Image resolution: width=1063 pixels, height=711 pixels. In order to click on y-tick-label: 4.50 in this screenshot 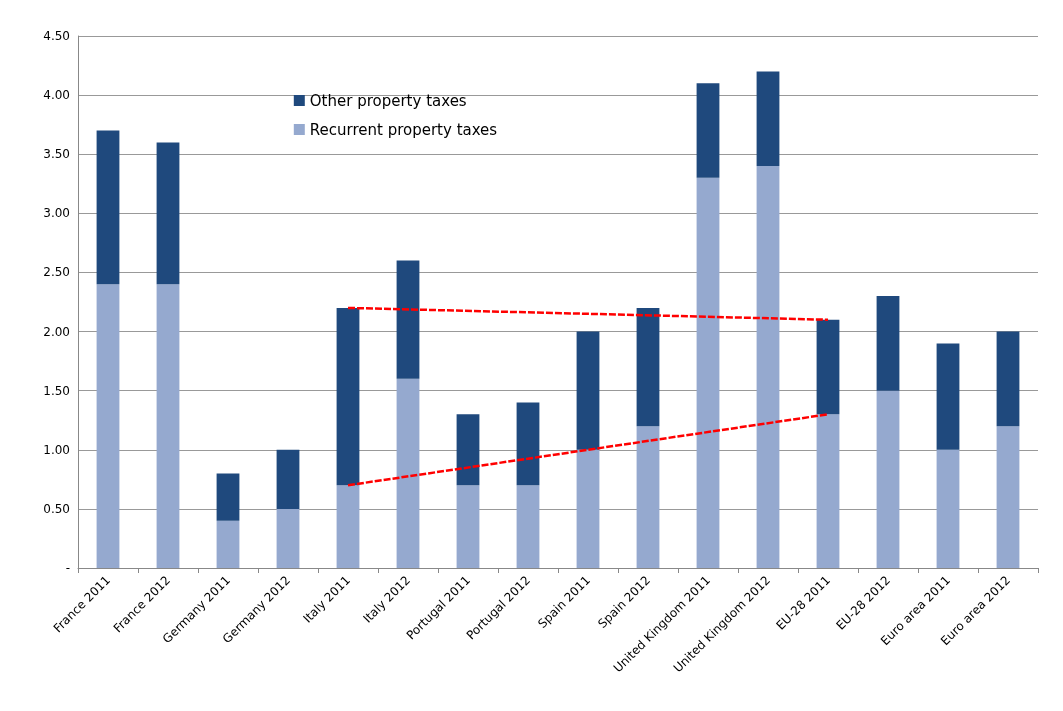, I will do `click(56, 36)`.